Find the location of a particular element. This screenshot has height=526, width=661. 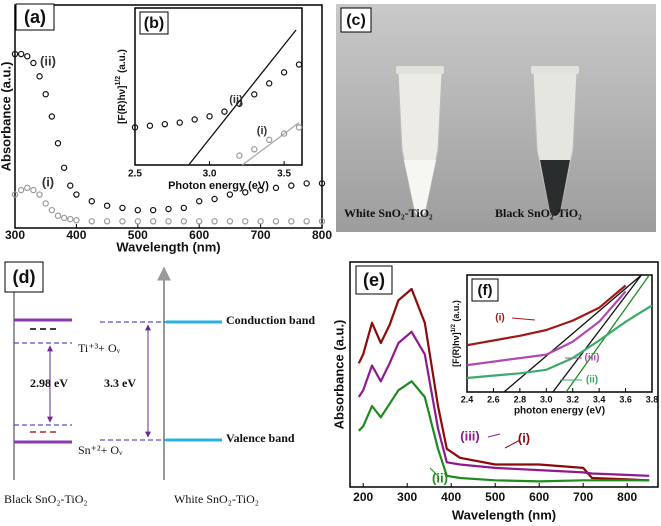

x-tick-label: 2.5 is located at coordinates (135, 174).